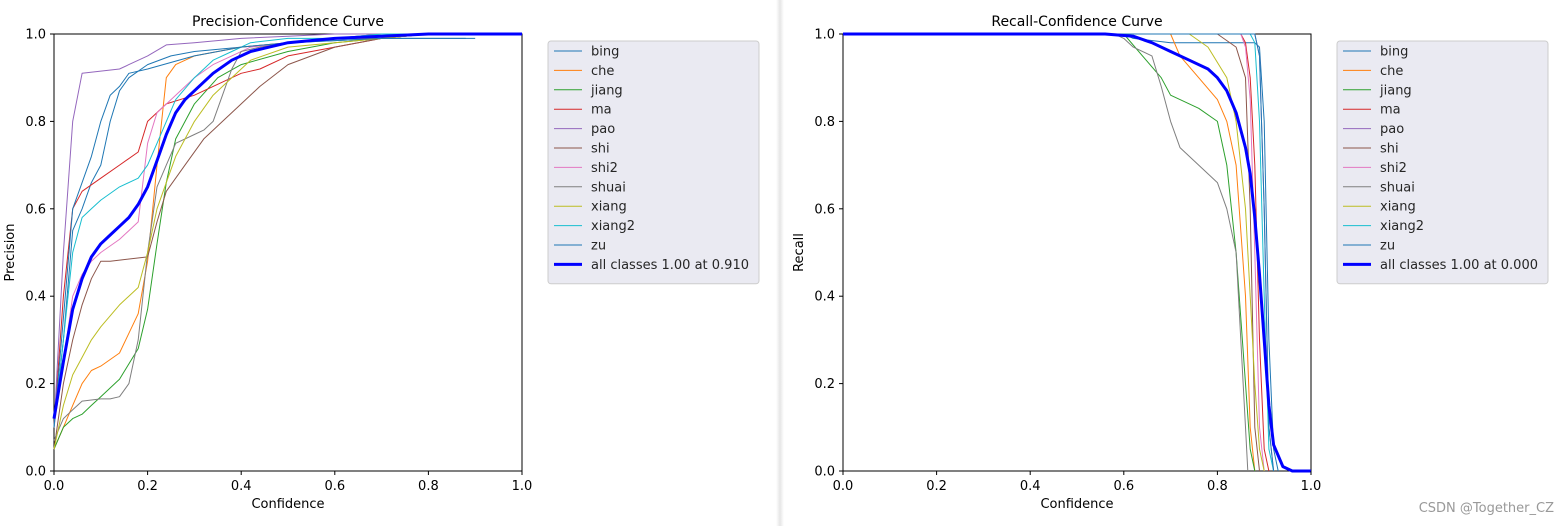  Describe the element at coordinates (288, 22) in the screenshot. I see `chart-title: Precision-Confidence Curve` at that location.